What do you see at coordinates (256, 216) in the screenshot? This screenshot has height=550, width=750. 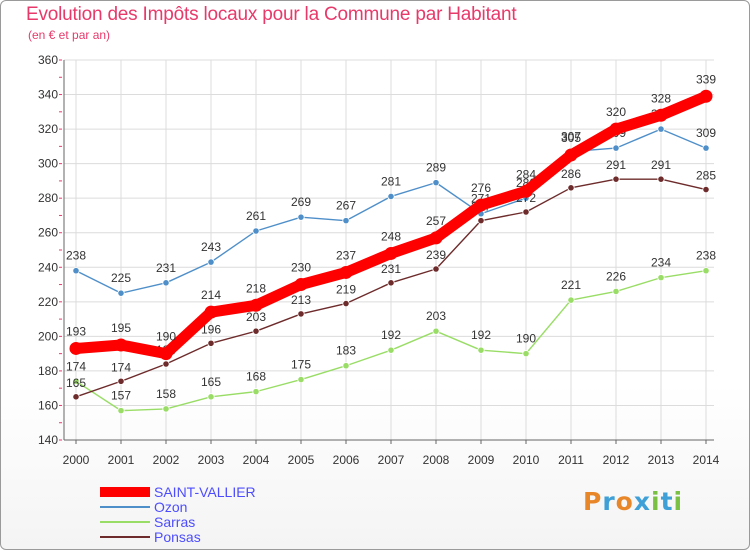 I see `ozon-data-label: 261` at bounding box center [256, 216].